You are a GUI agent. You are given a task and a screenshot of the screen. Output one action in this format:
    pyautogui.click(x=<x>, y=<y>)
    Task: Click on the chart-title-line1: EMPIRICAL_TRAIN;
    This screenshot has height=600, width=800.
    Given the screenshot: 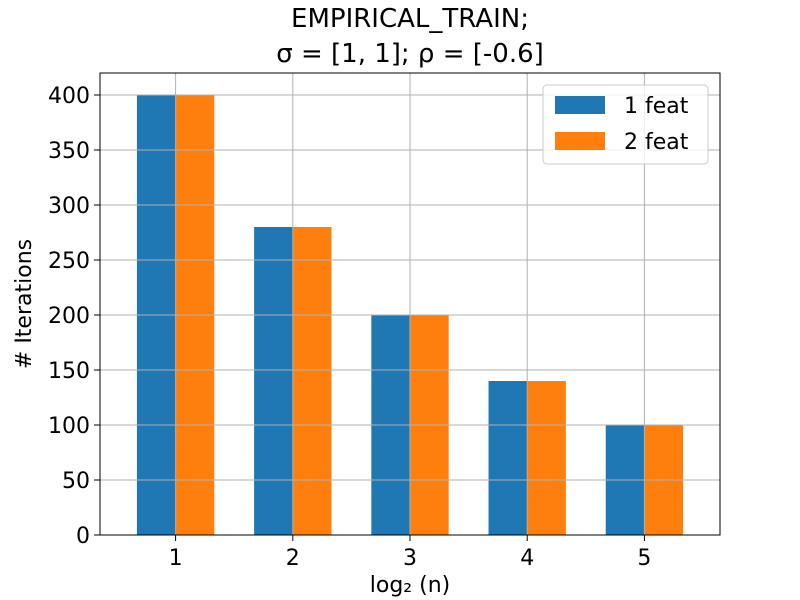 What is the action you would take?
    pyautogui.click(x=410, y=19)
    